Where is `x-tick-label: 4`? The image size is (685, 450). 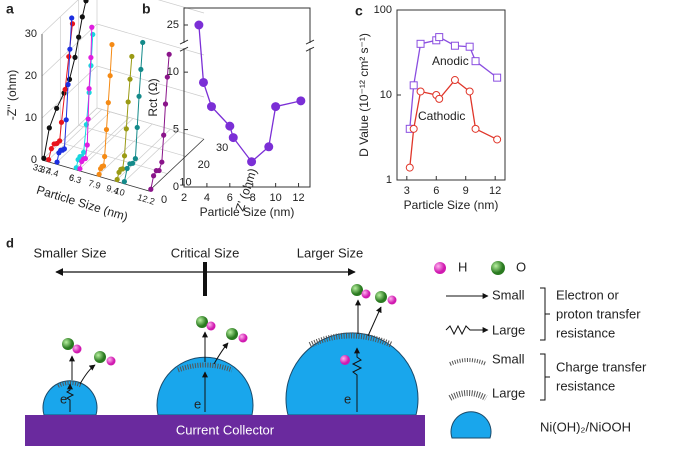
x-tick-label: 4 is located at coordinates (207, 198).